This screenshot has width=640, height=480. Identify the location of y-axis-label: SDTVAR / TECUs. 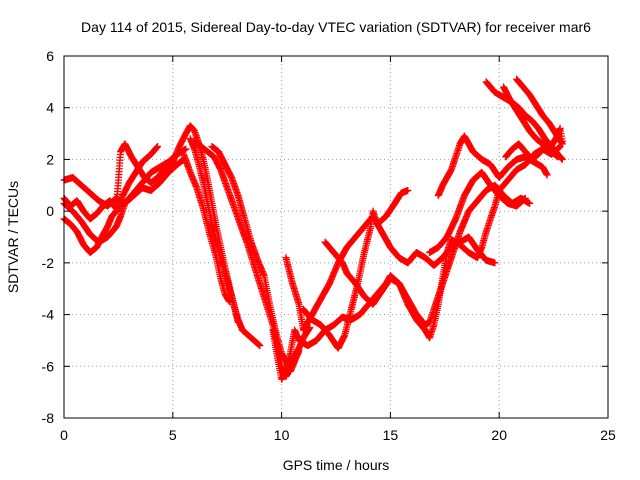
(13, 237).